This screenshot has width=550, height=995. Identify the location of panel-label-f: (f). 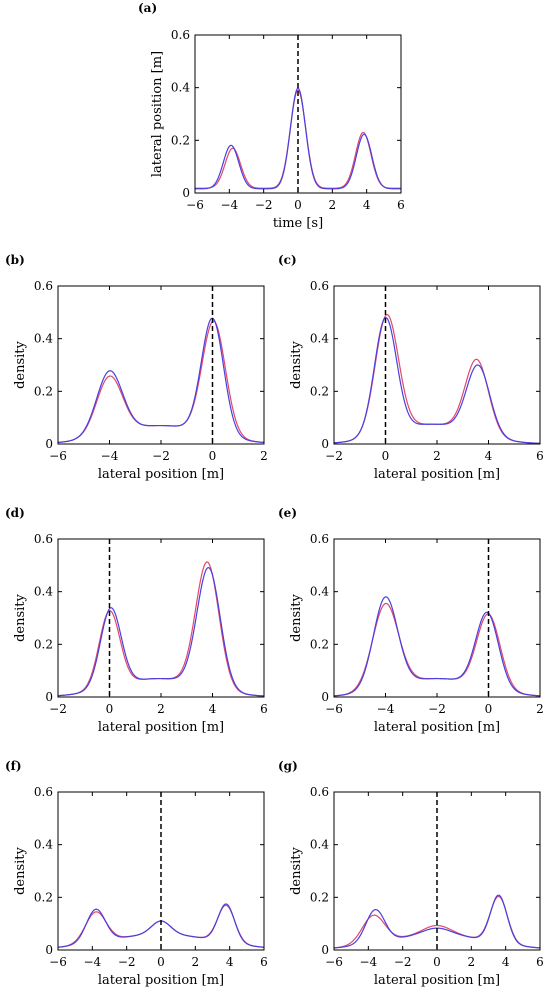
(13, 766).